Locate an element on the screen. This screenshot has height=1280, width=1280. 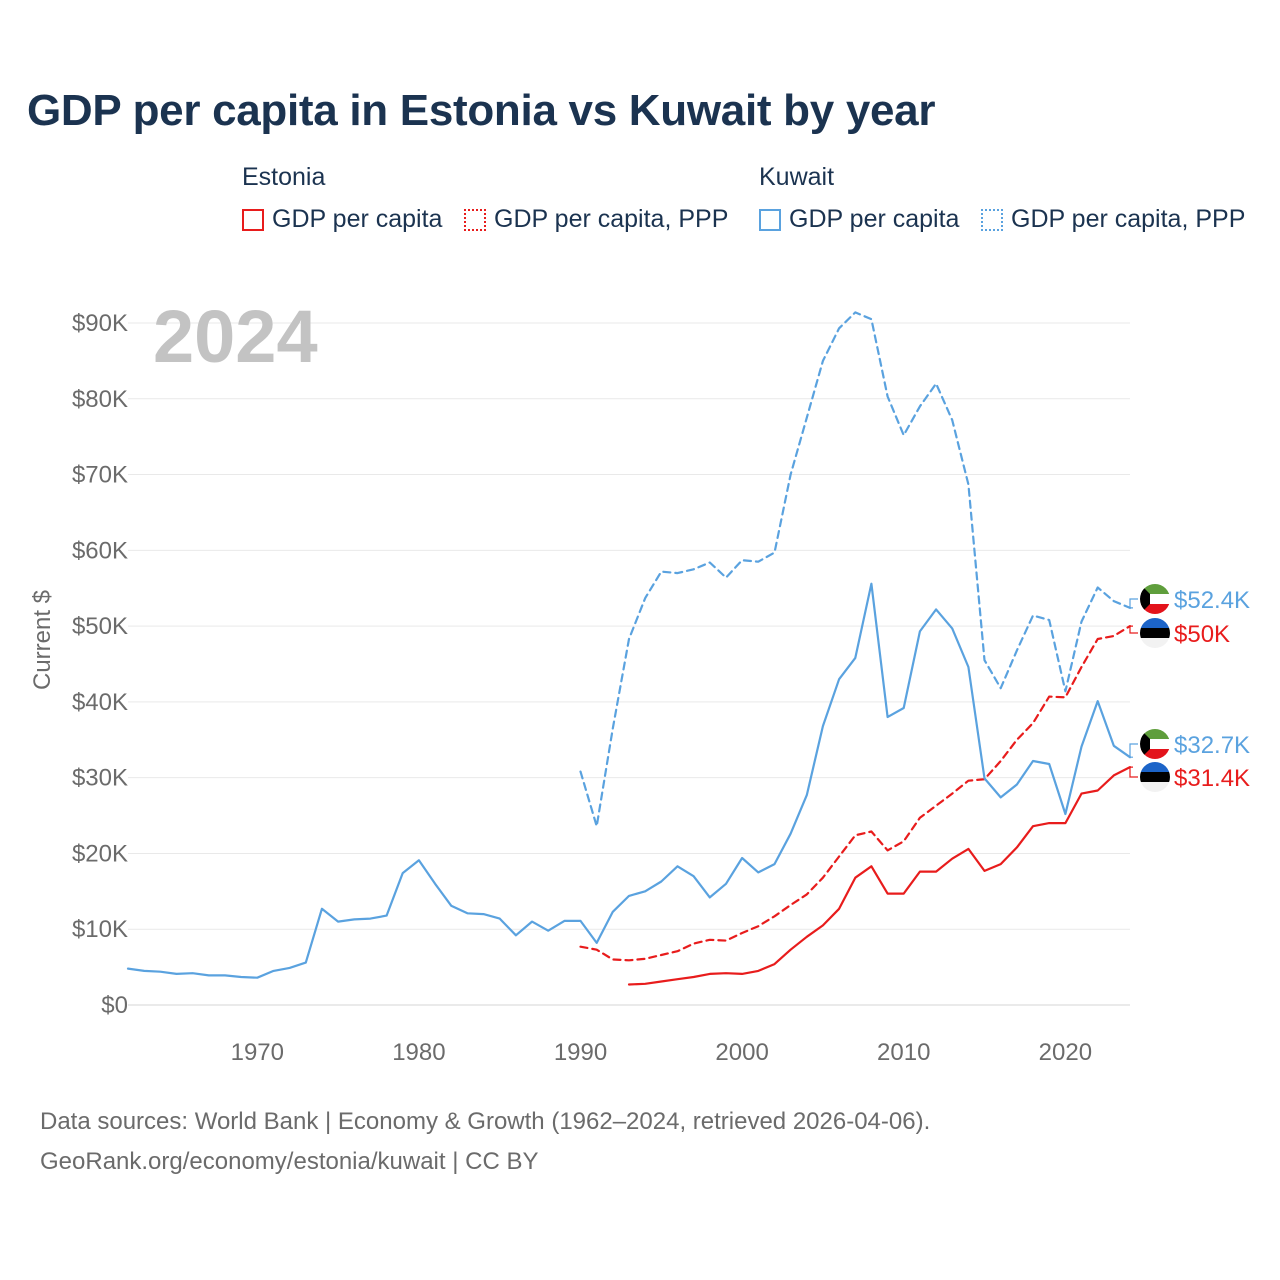
y-axis-title: Current $ is located at coordinates (42, 640).